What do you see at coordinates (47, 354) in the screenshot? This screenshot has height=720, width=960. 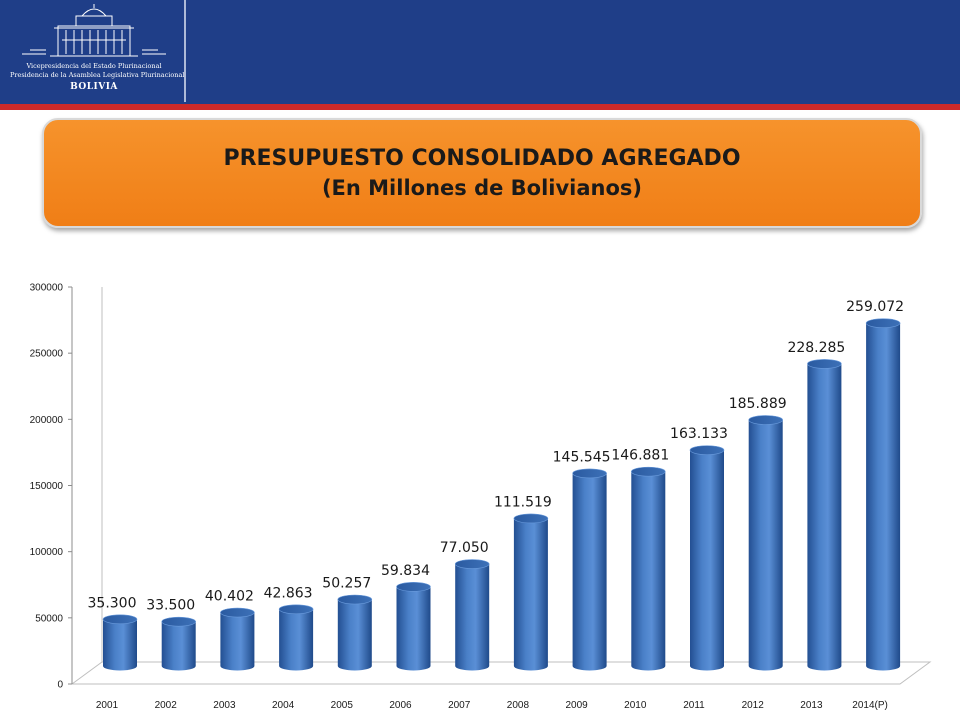 I see `y-tick-label: 250000` at bounding box center [47, 354].